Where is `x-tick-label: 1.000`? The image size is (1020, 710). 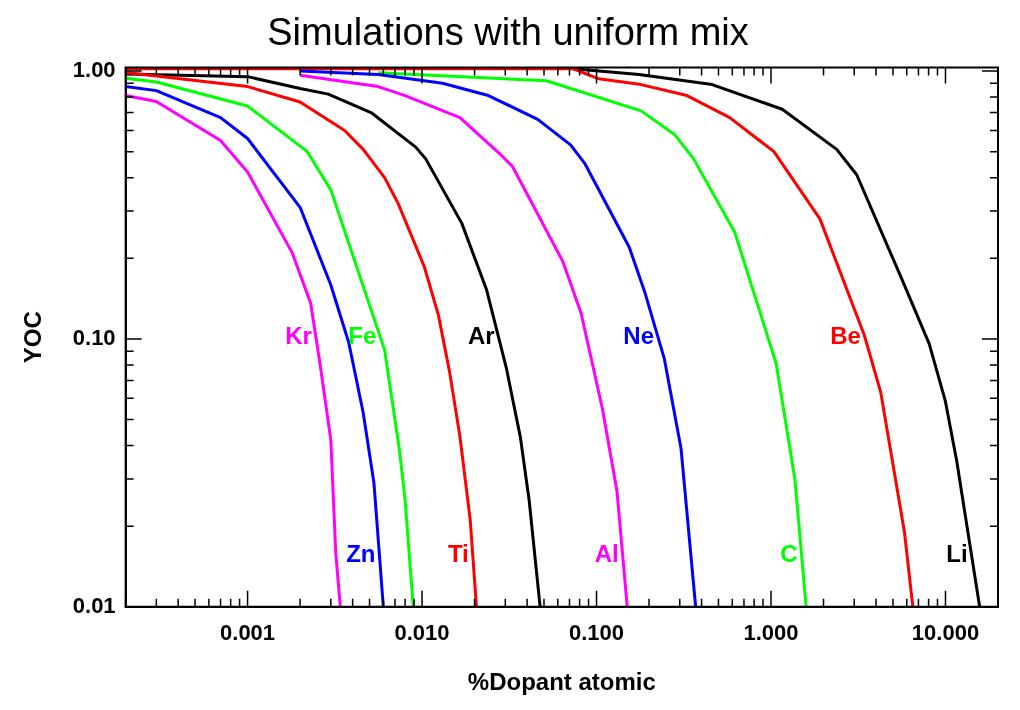
x-tick-label: 1.000 is located at coordinates (771, 633).